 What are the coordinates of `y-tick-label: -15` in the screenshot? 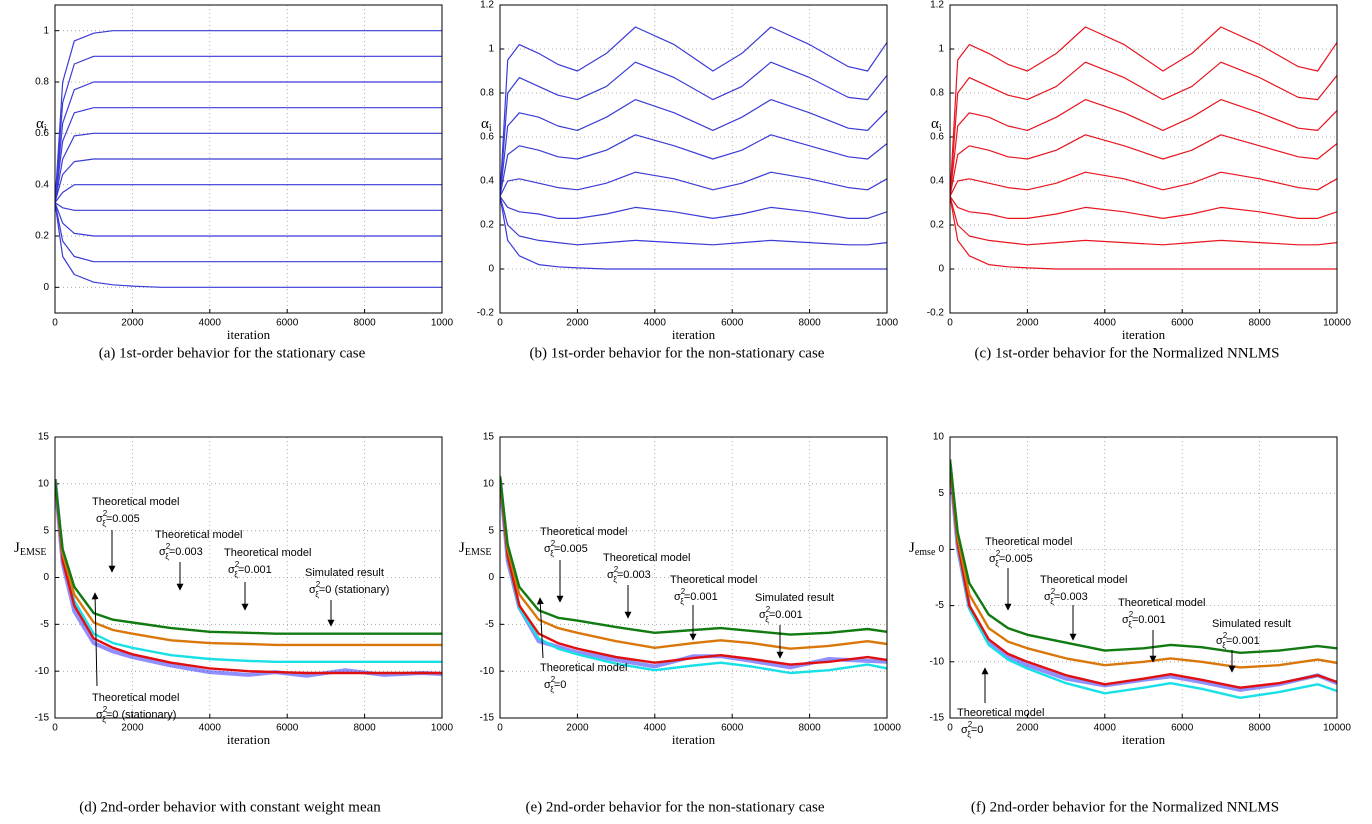 It's located at (487, 718).